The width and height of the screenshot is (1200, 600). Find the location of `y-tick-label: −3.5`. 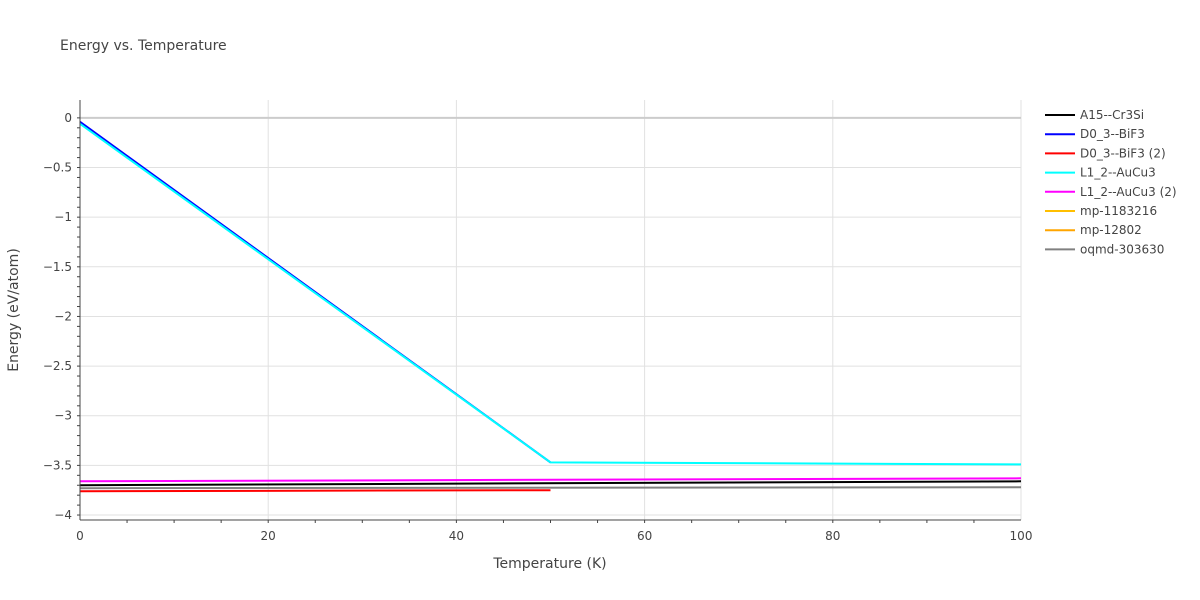

y-tick-label: −3.5 is located at coordinates (57, 465).